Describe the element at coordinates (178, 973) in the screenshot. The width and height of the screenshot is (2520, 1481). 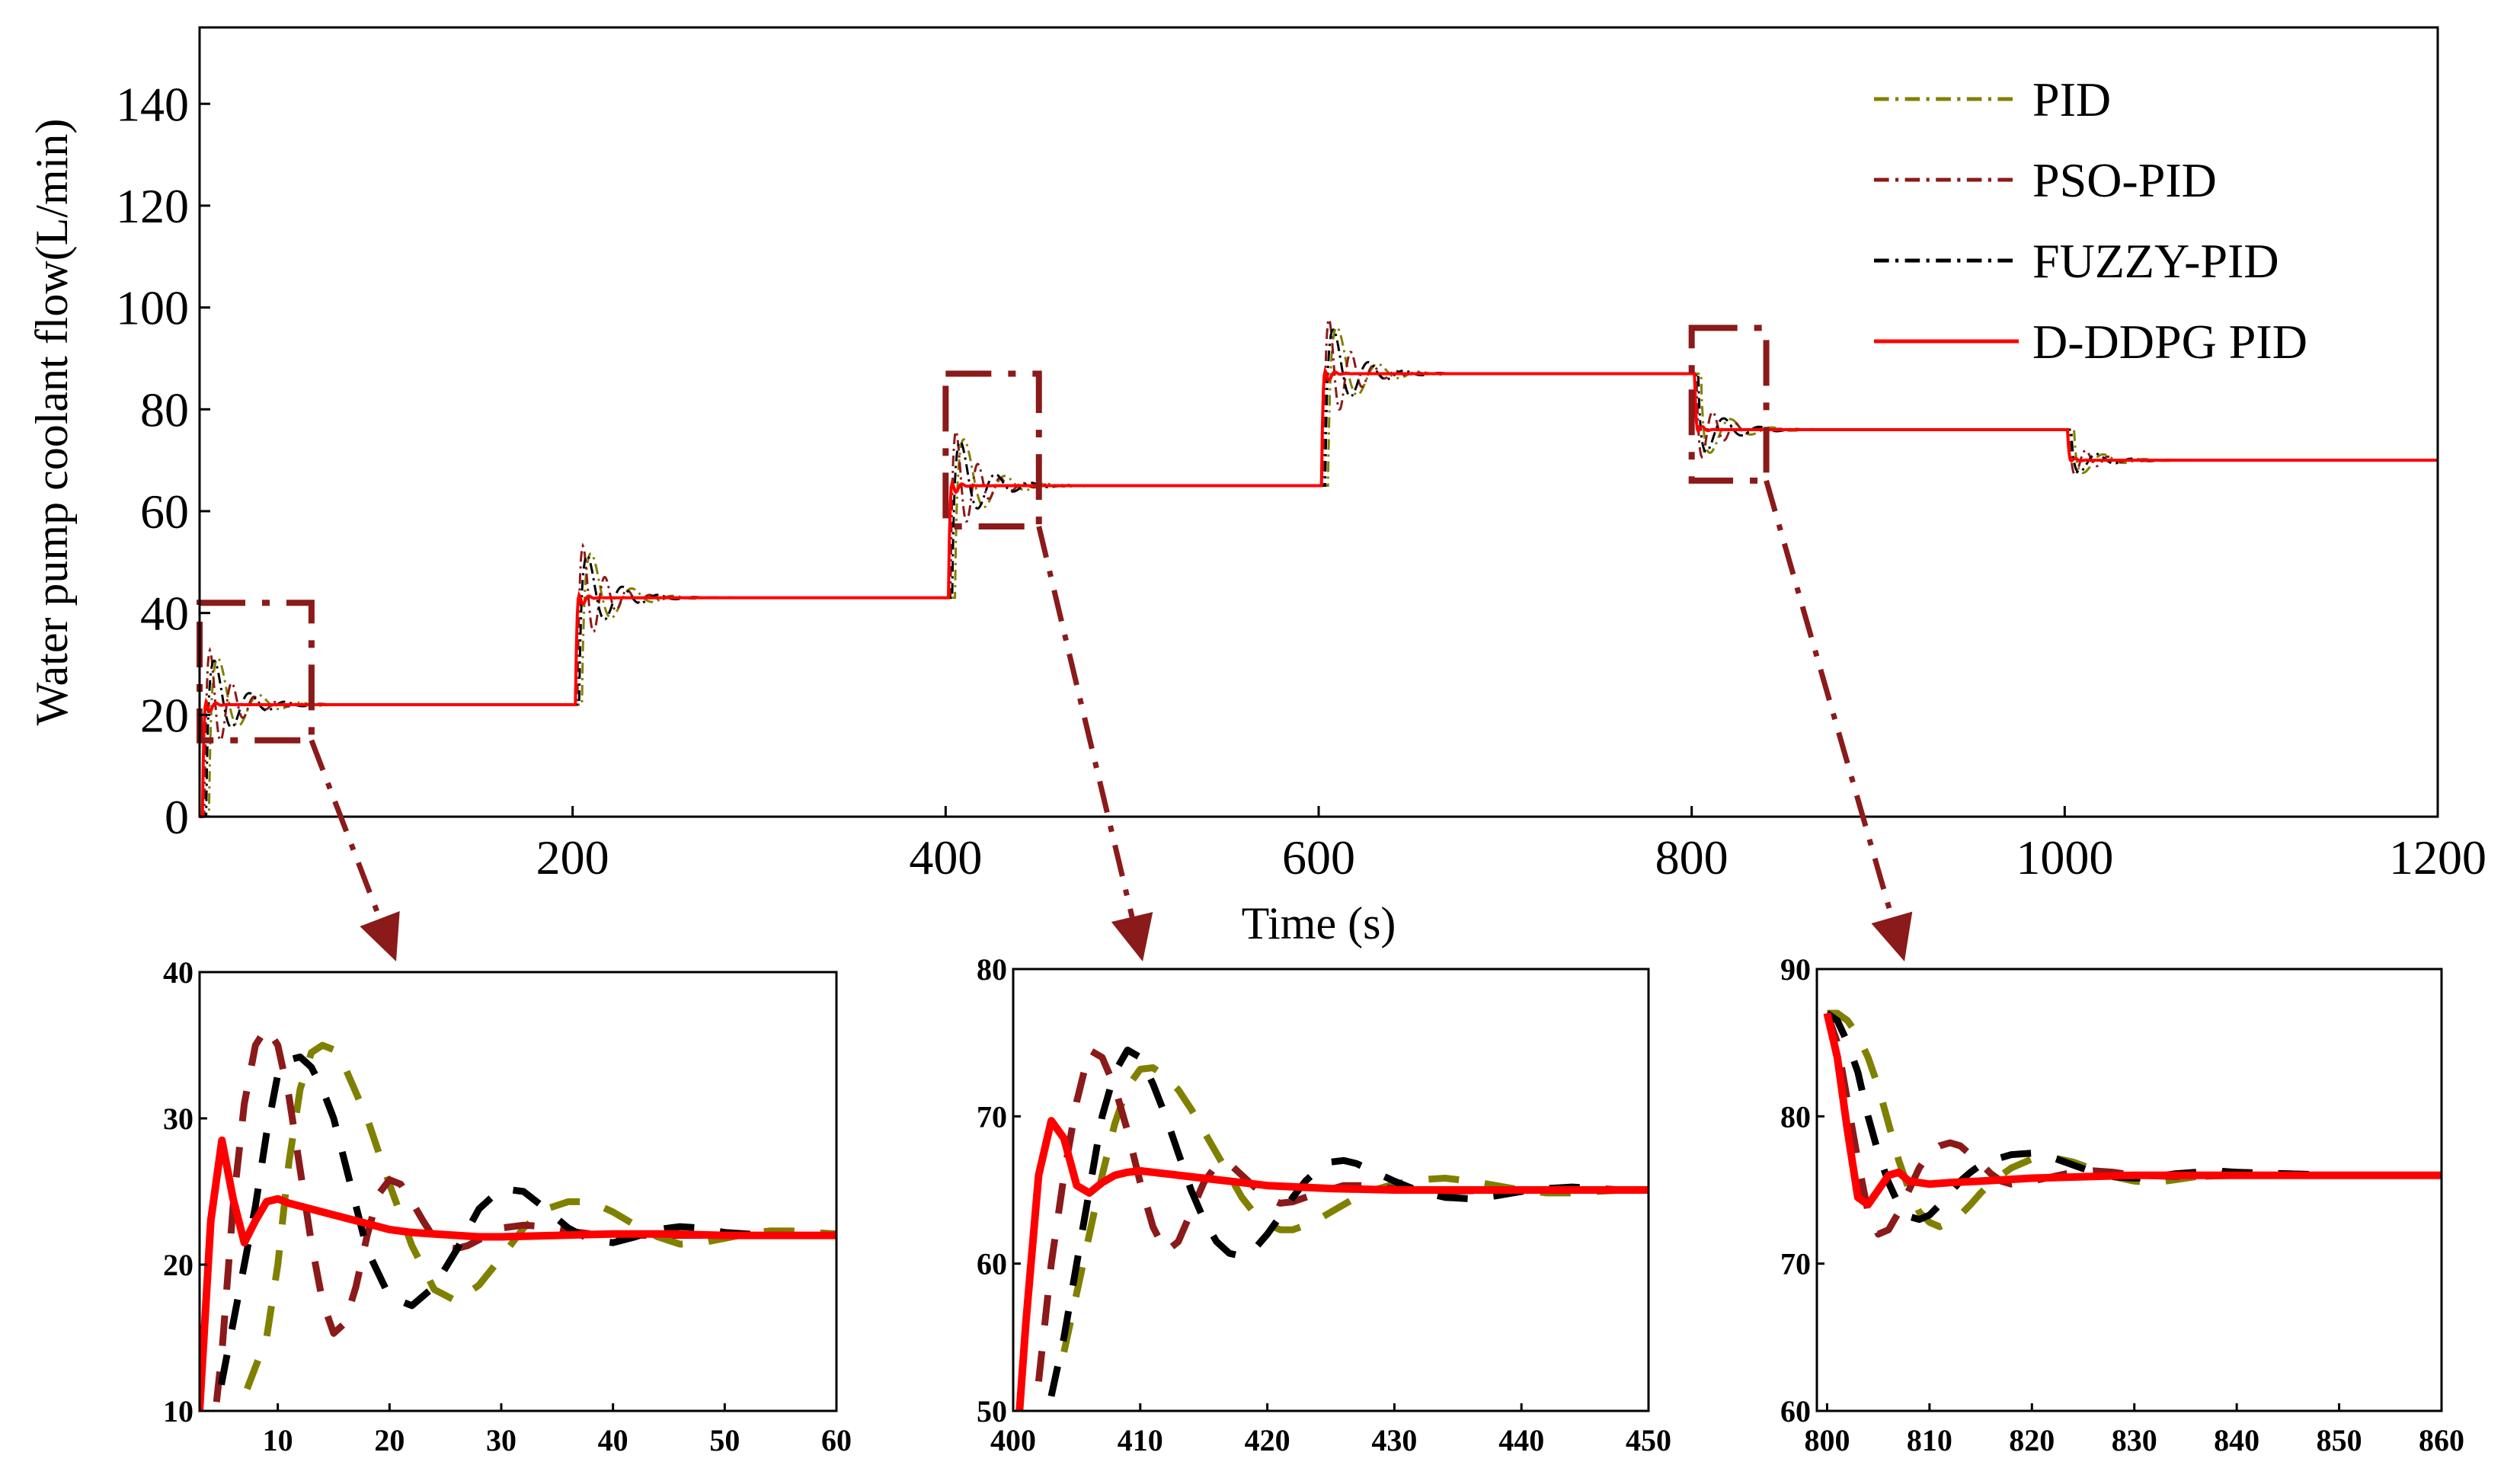
I see `zoom-y-tick-label: 40` at that location.